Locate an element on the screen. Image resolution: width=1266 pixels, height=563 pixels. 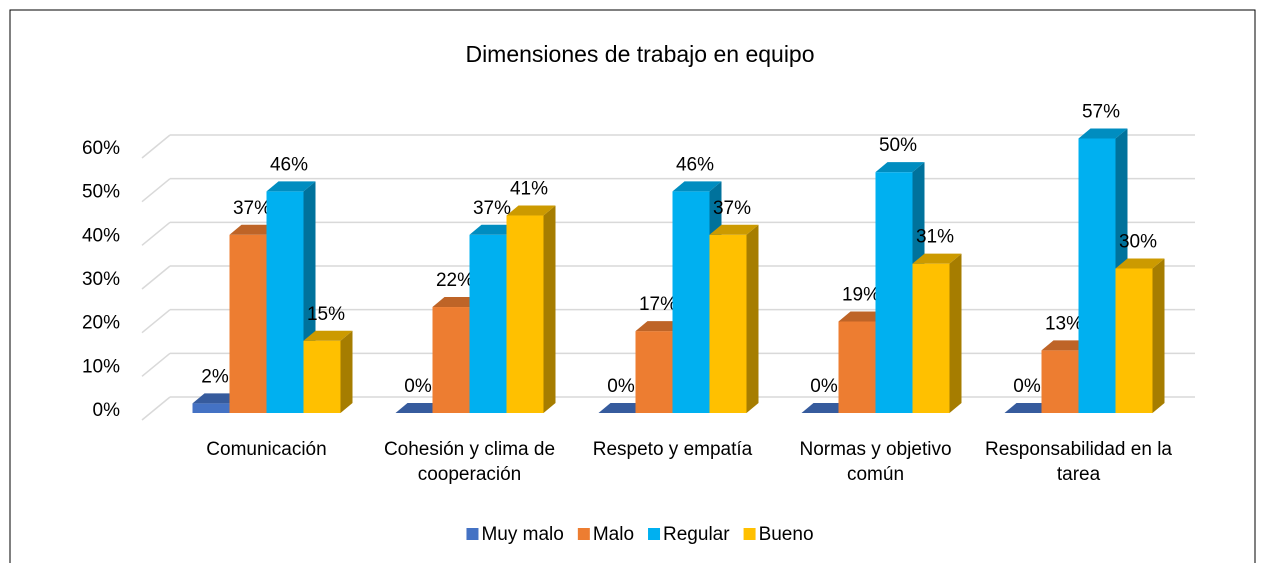
y-tick-label: 60% is located at coordinates (101, 148).